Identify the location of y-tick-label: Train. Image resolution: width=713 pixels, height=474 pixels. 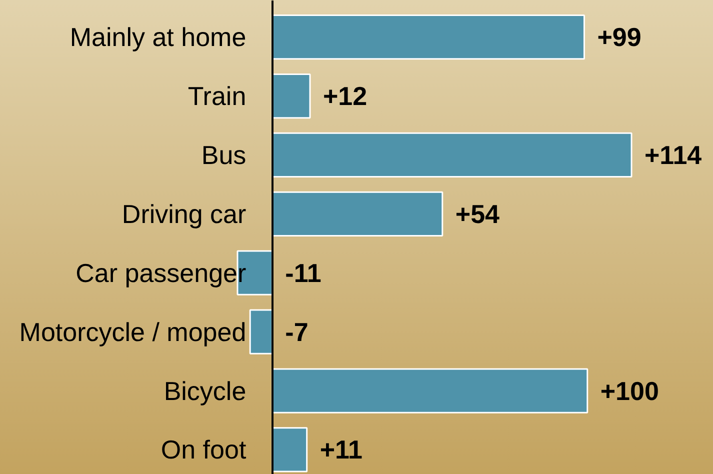
(217, 96).